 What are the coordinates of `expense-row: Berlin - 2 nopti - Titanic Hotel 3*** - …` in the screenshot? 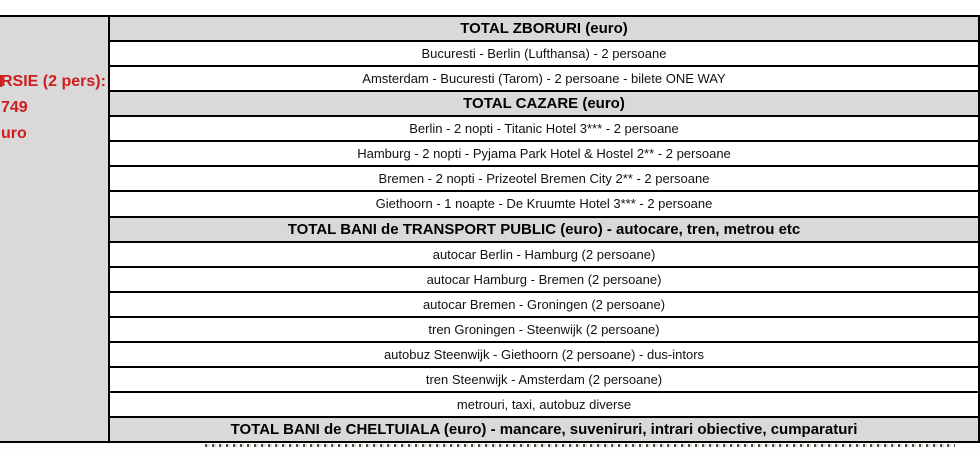 It's located at (544, 130).